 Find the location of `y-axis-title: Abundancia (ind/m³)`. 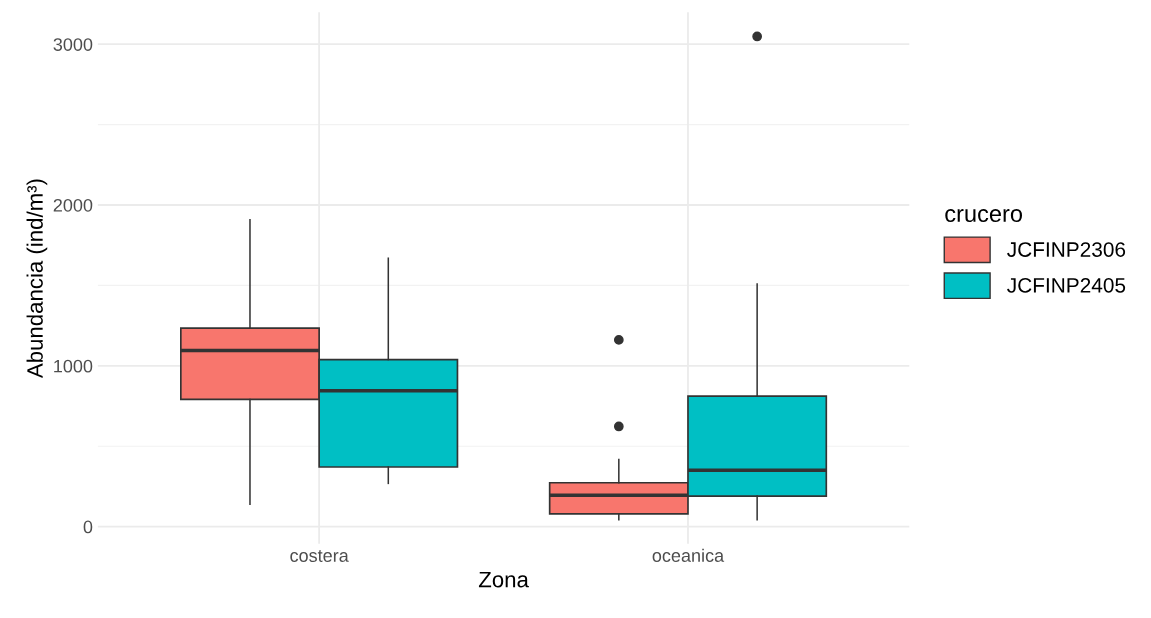

y-axis-title: Abundancia (ind/m³) is located at coordinates (37, 279).